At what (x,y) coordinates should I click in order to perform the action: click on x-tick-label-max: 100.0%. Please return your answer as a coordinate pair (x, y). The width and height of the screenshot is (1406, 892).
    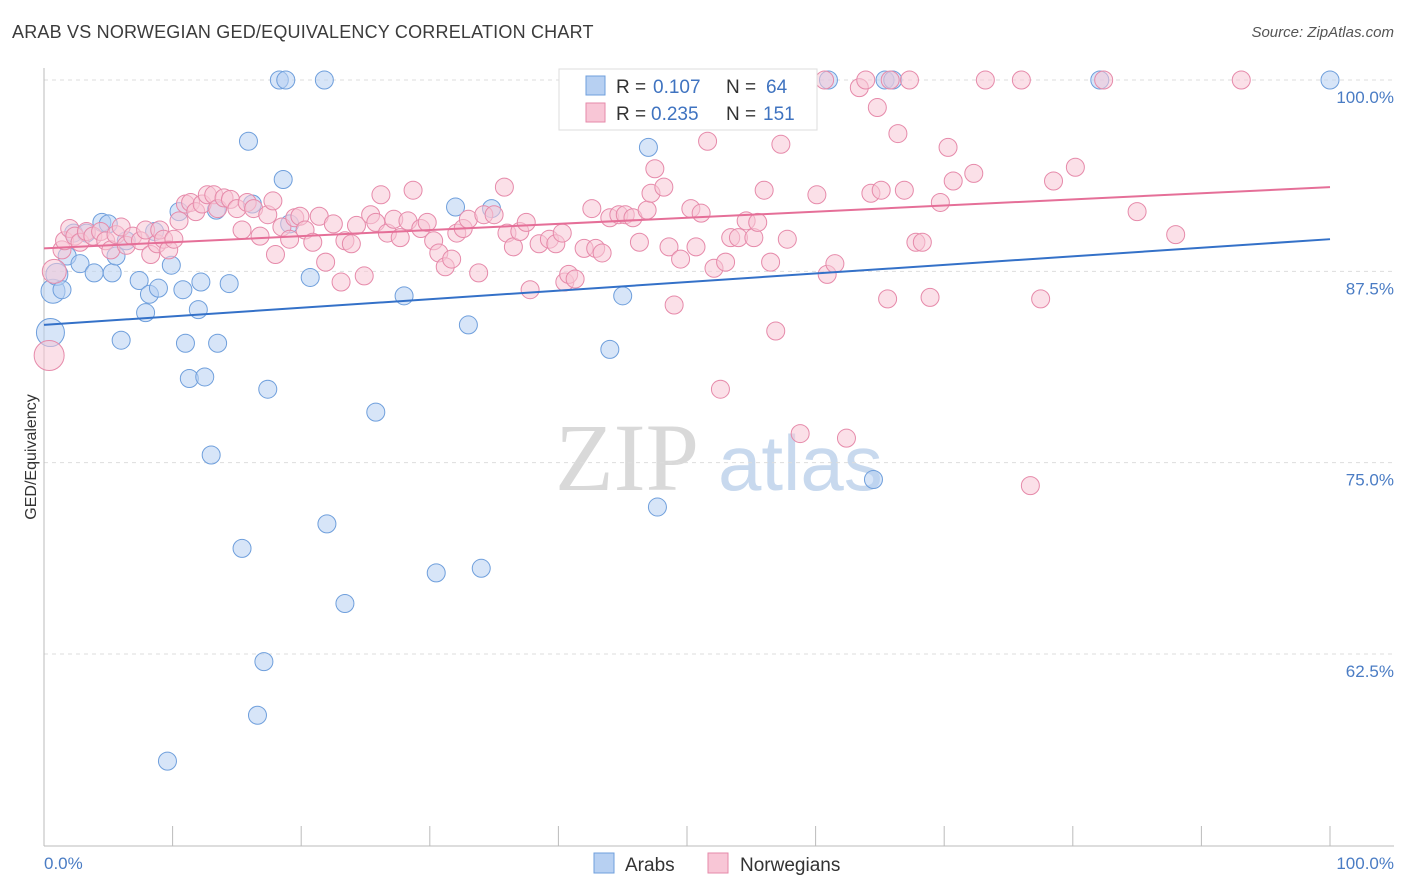
    Looking at the image, I should click on (1365, 863).